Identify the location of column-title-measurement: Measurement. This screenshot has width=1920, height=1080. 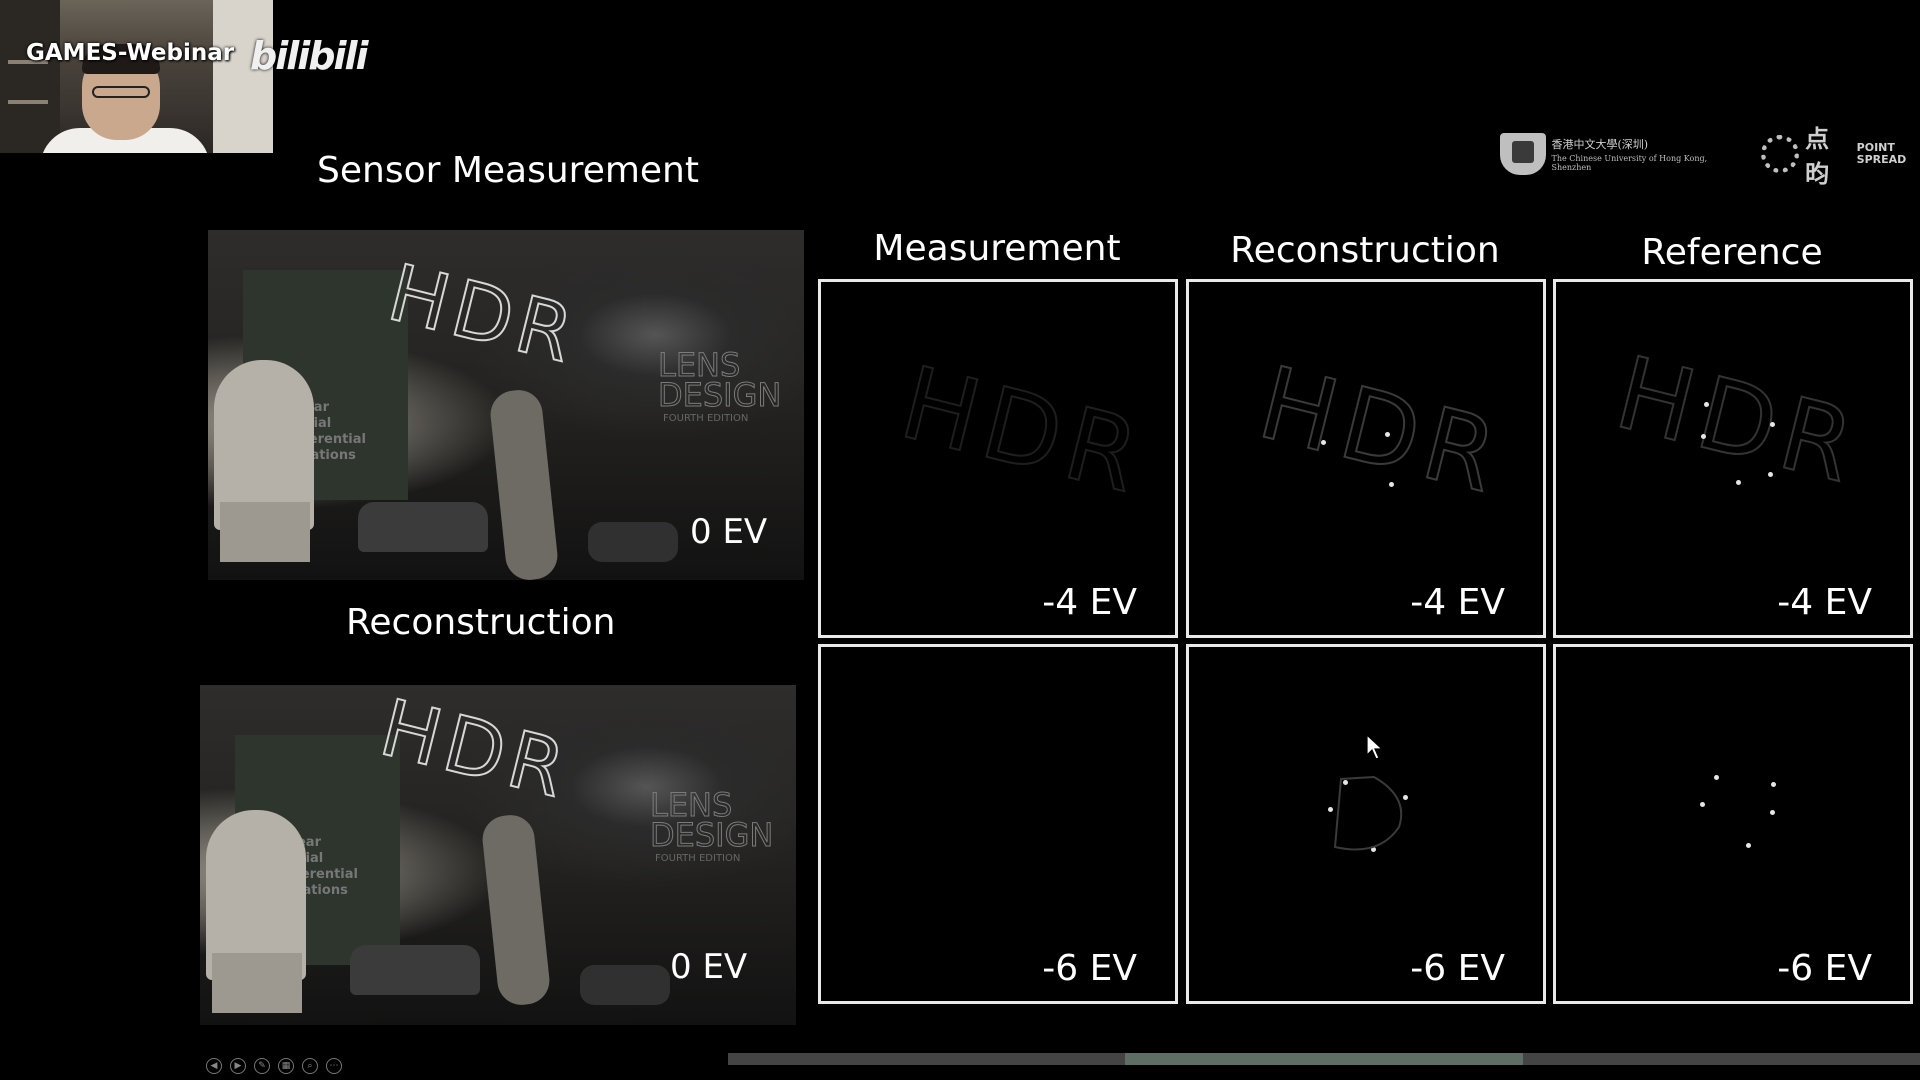
(997, 248).